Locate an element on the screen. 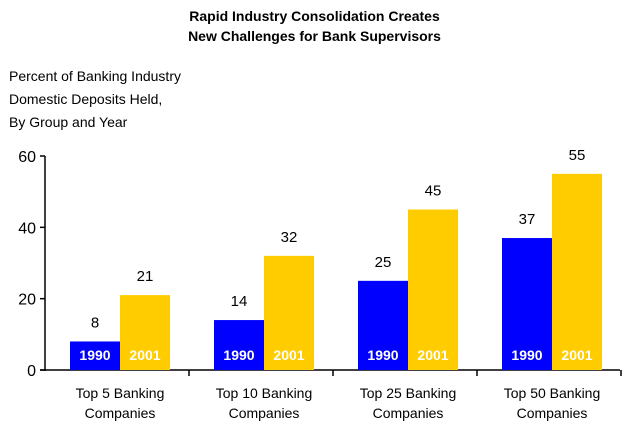  bar-series-label-2001-1: 2001 is located at coordinates (288, 355).